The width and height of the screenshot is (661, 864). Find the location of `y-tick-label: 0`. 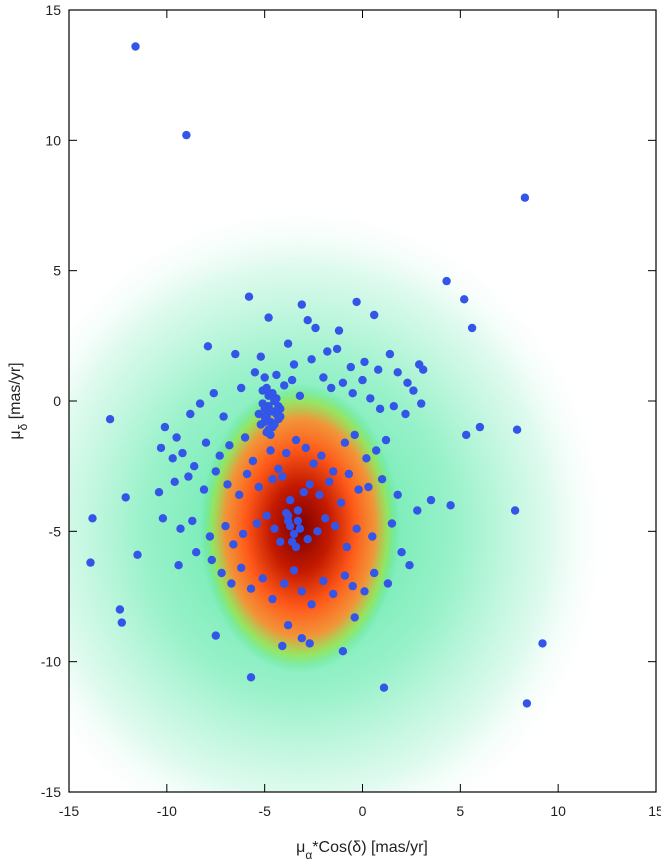

y-tick-label: 0 is located at coordinates (57, 401).